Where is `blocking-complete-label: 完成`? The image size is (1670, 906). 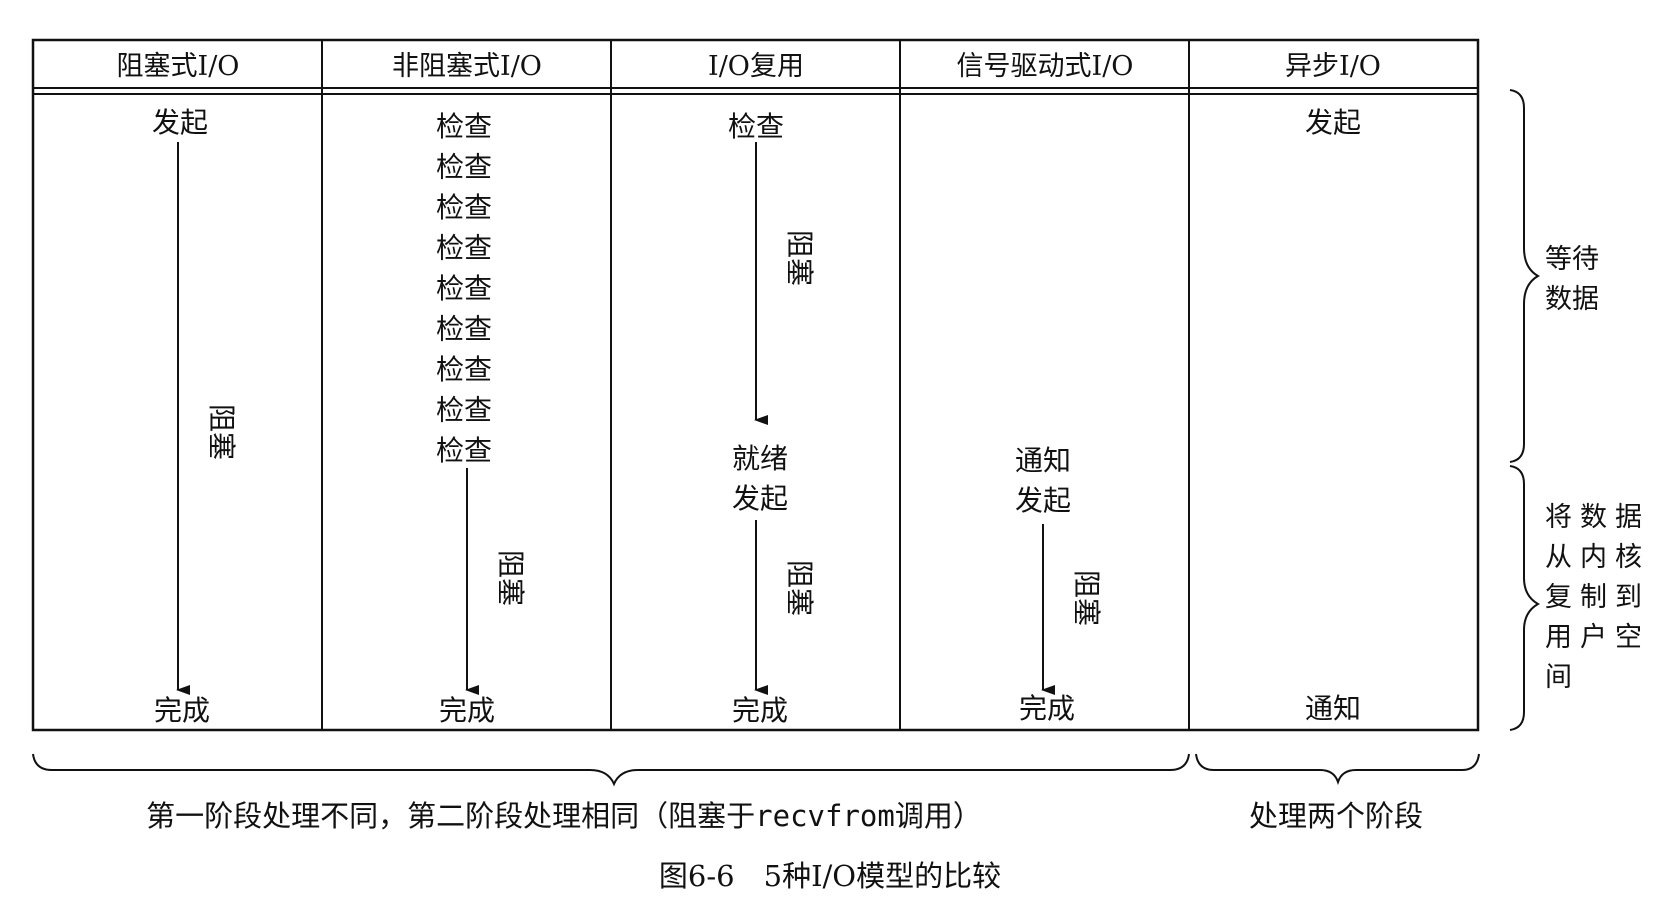
blocking-complete-label: 完成 is located at coordinates (182, 710).